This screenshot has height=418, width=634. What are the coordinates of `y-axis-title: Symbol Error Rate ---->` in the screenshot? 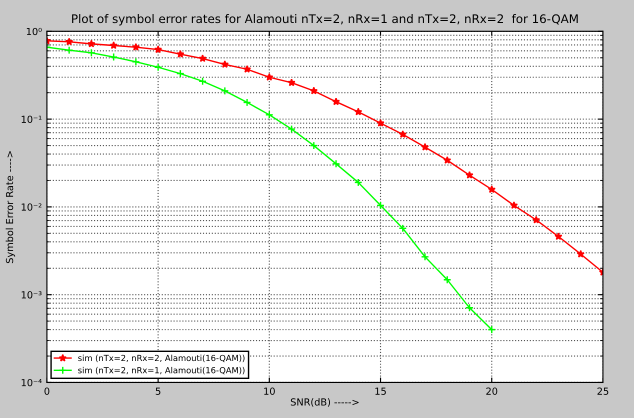 It's located at (11, 207).